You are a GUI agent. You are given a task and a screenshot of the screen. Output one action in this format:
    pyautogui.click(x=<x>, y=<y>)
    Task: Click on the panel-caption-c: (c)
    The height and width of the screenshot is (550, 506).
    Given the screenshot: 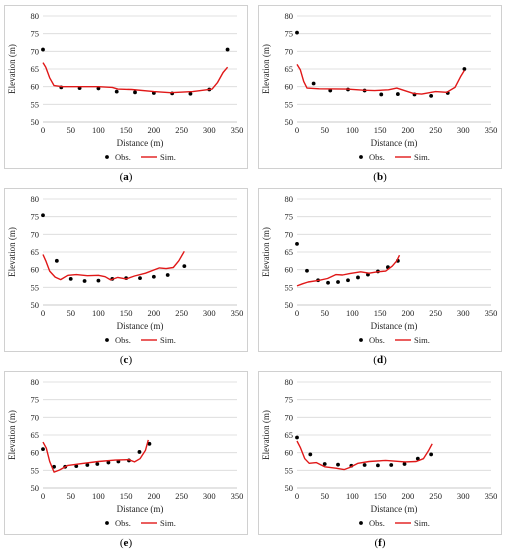 What is the action you would take?
    pyautogui.click(x=126, y=360)
    